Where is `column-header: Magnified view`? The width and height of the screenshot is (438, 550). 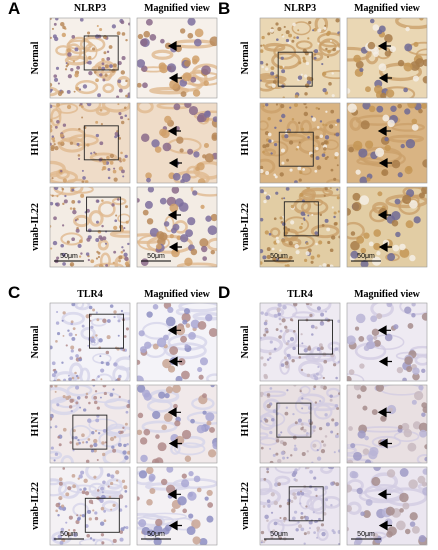 column-header: Magnified view is located at coordinates (387, 294).